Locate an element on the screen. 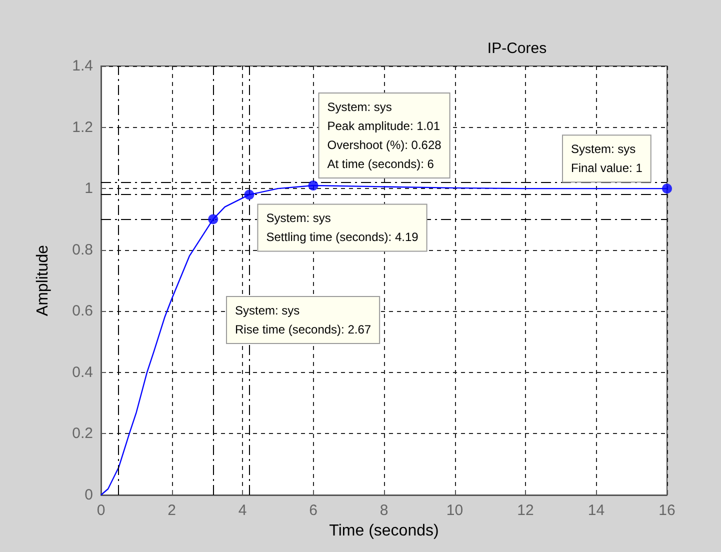 The height and width of the screenshot is (552, 721). y-tick-label: 0.8 is located at coordinates (82, 249).